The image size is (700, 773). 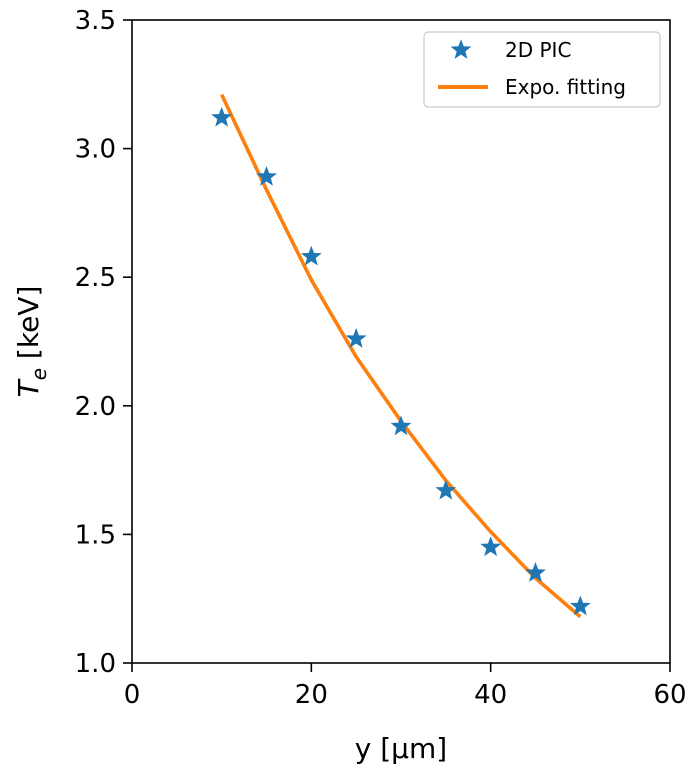 What do you see at coordinates (565, 87) in the screenshot?
I see `legend-label-expo-fitting: Expo. fitting` at bounding box center [565, 87].